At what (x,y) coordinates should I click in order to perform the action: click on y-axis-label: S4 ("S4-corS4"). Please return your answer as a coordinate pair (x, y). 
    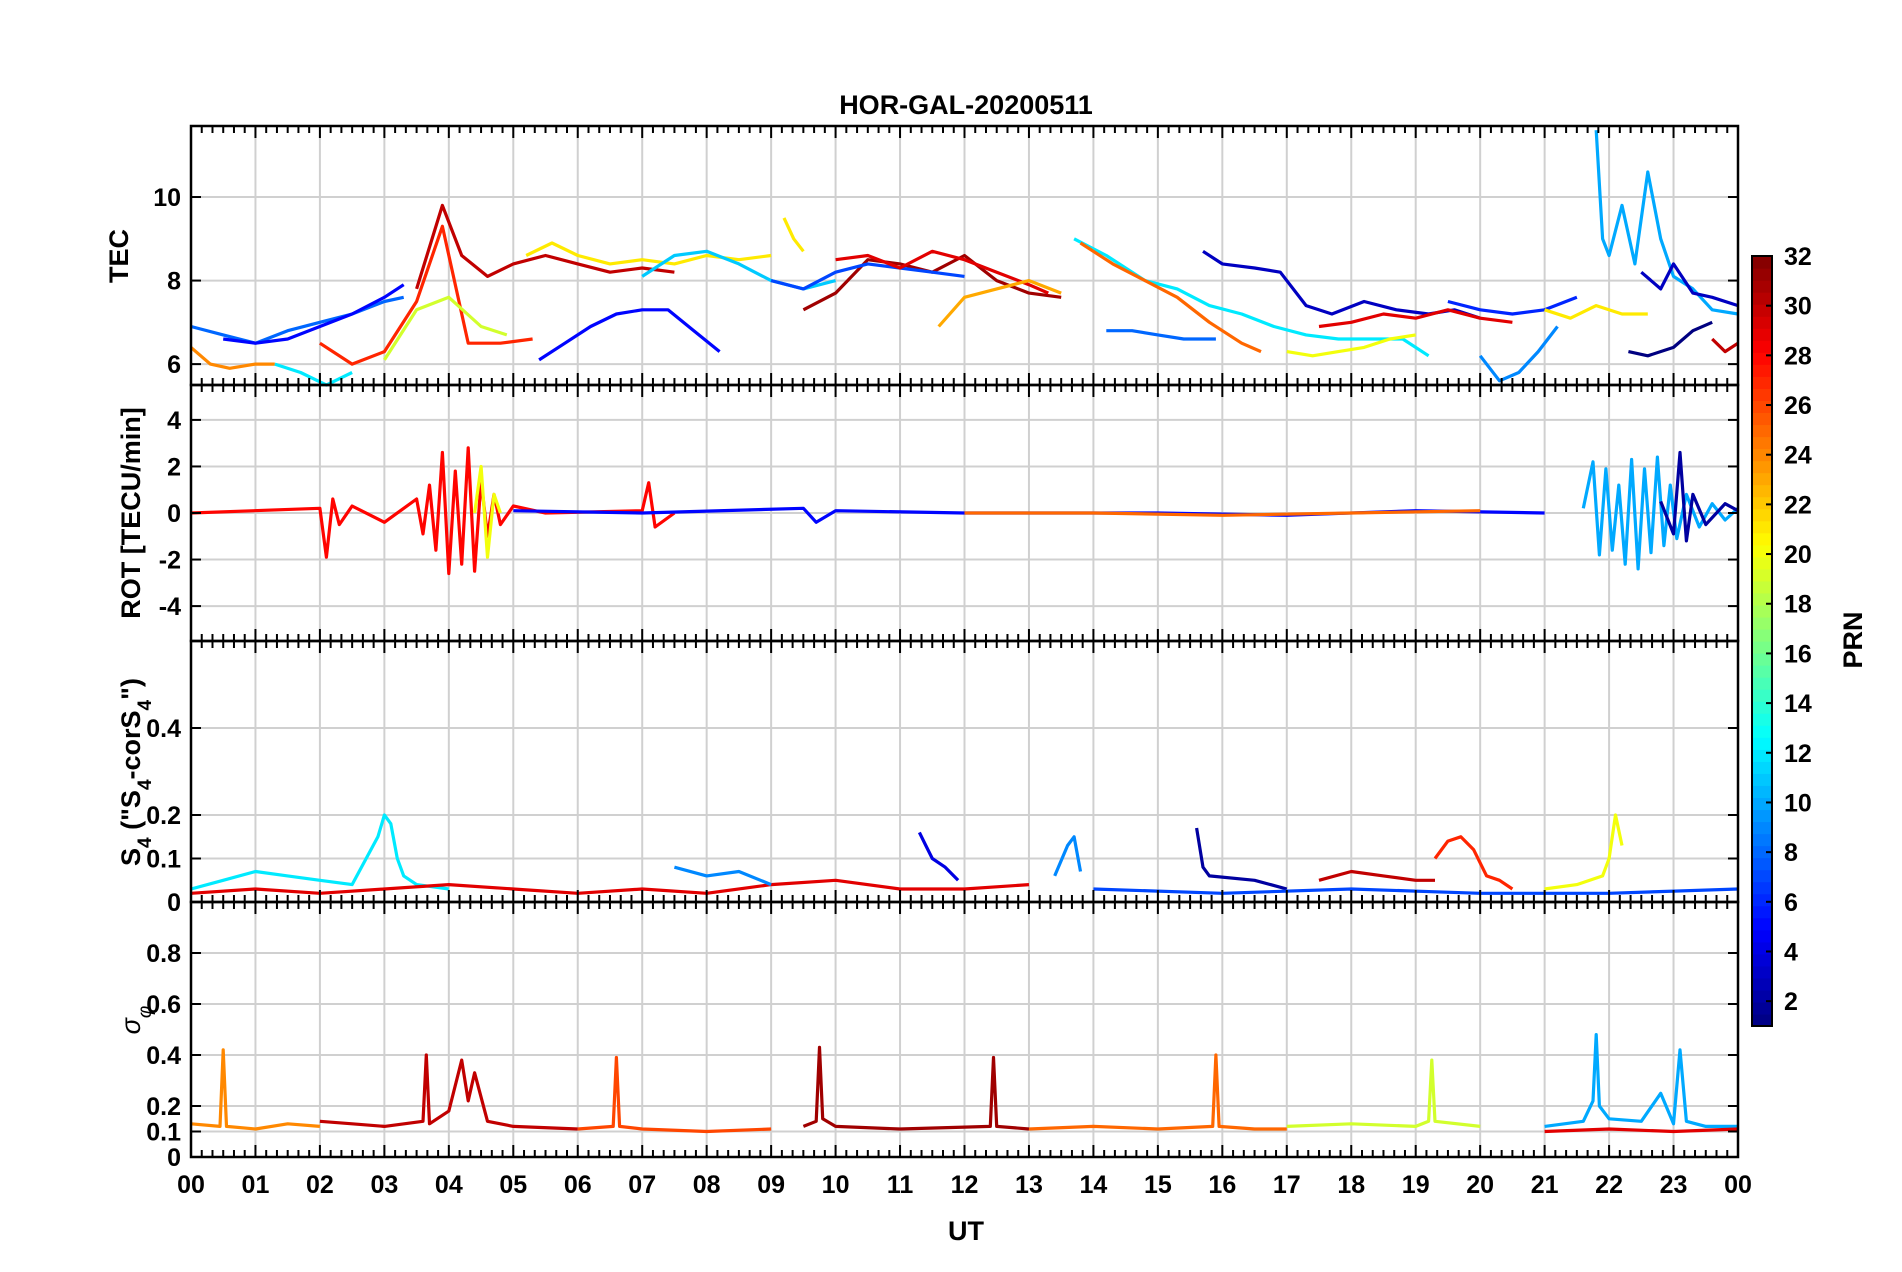
    Looking at the image, I should click on (136, 772).